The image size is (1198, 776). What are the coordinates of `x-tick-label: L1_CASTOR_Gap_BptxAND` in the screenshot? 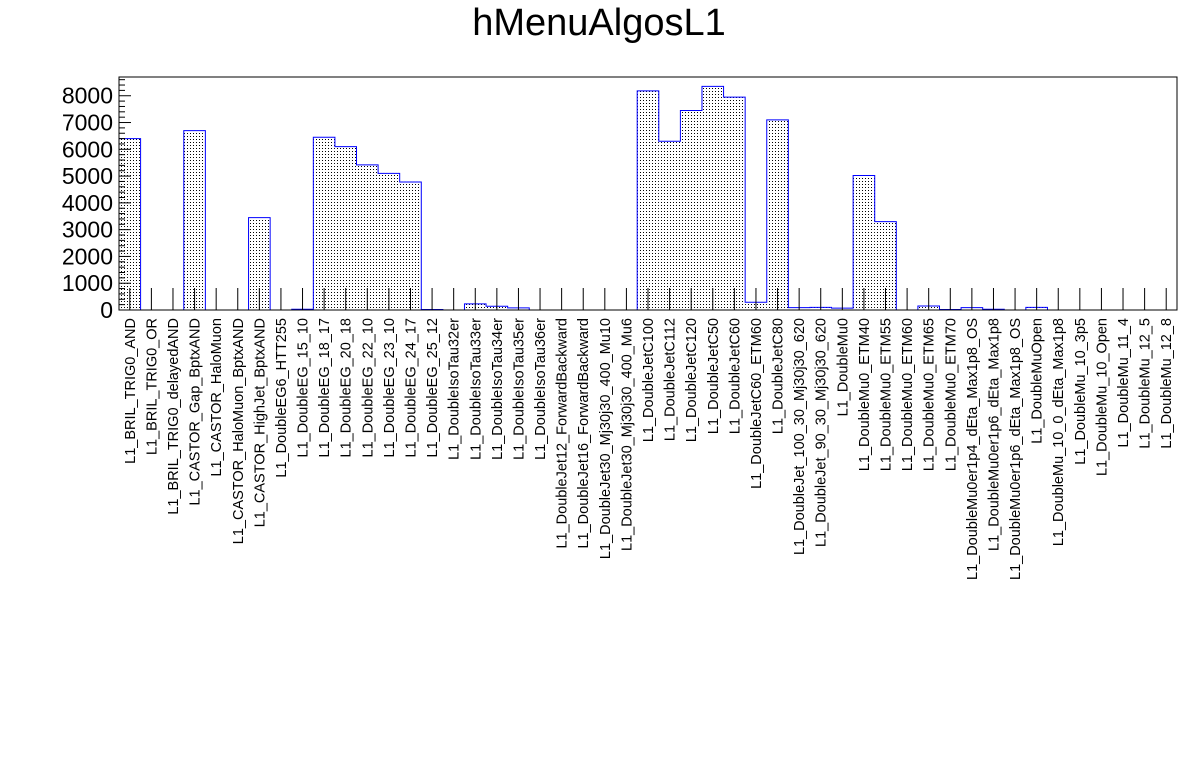 It's located at (196, 412).